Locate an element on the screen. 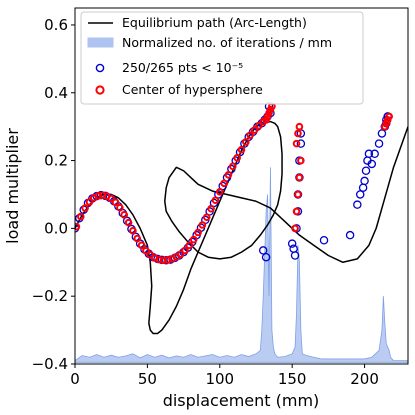 The width and height of the screenshot is (415, 415). x-tick-label: 150 is located at coordinates (292, 379).